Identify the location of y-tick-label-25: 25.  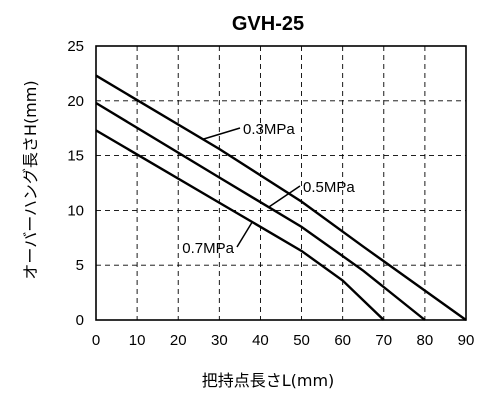
(75, 46).